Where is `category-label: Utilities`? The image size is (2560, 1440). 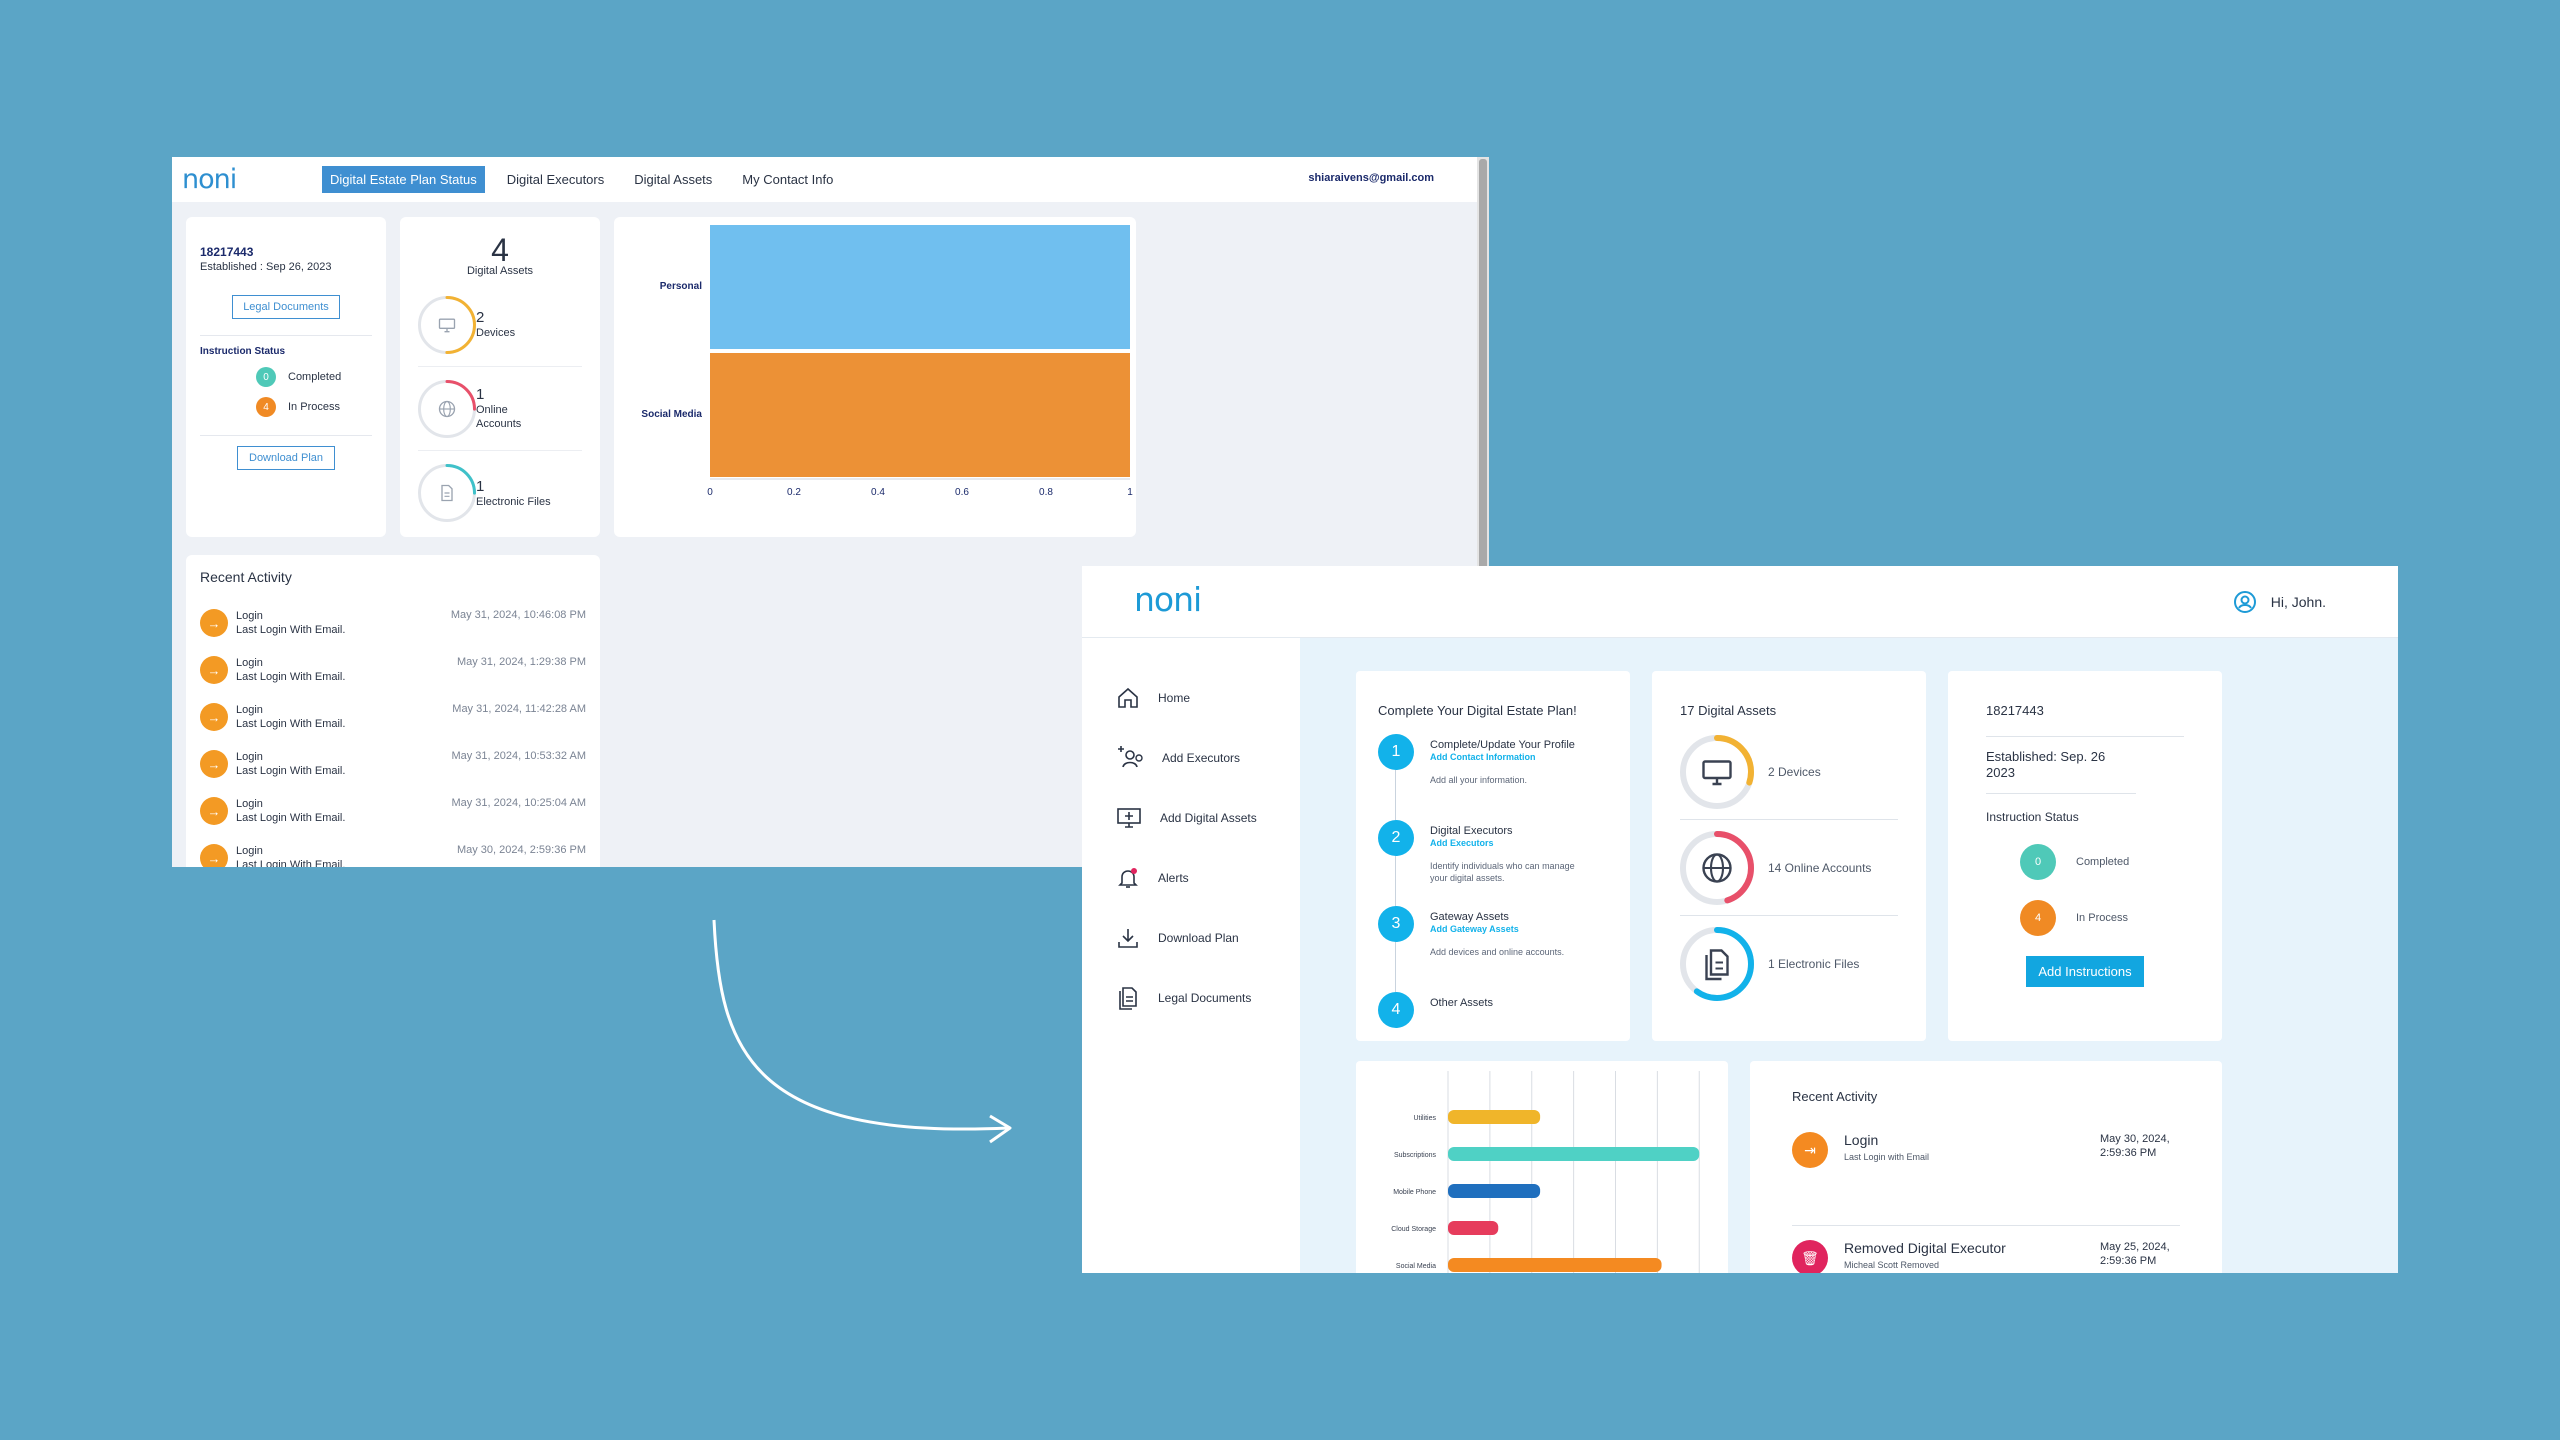
category-label: Utilities is located at coordinates (1424, 1118).